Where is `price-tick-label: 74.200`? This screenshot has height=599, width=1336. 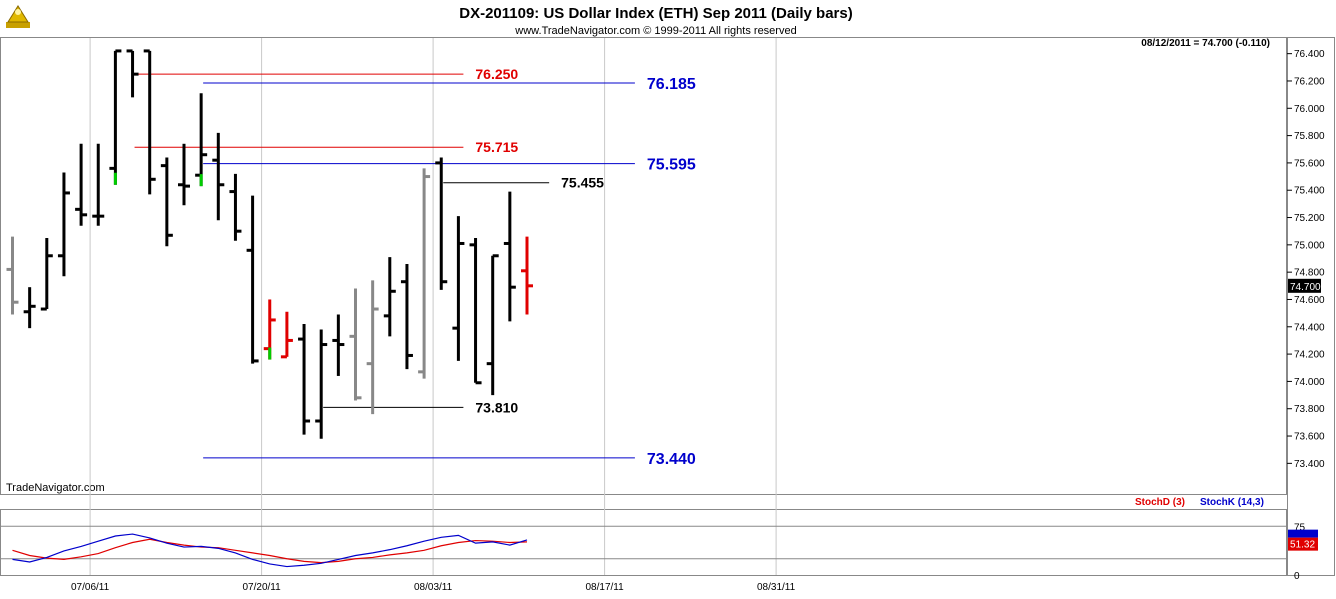
price-tick-label: 74.200 is located at coordinates (1309, 355).